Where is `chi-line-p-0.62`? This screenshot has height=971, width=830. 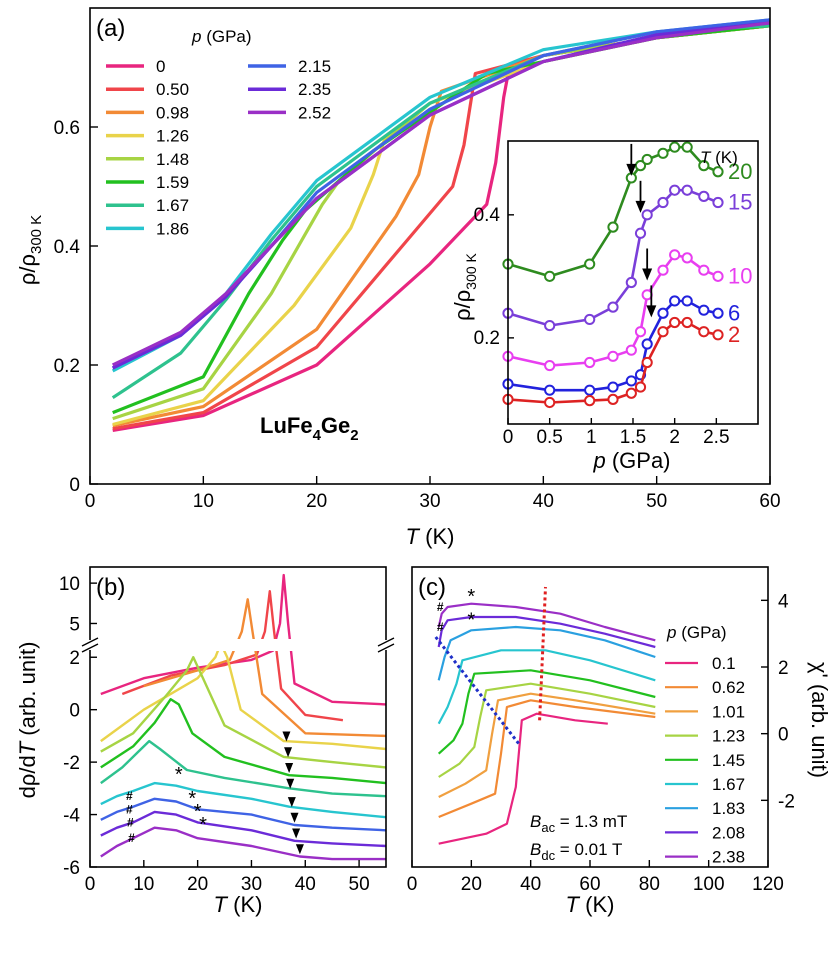
chi-line-p-0.62 is located at coordinates (547, 759).